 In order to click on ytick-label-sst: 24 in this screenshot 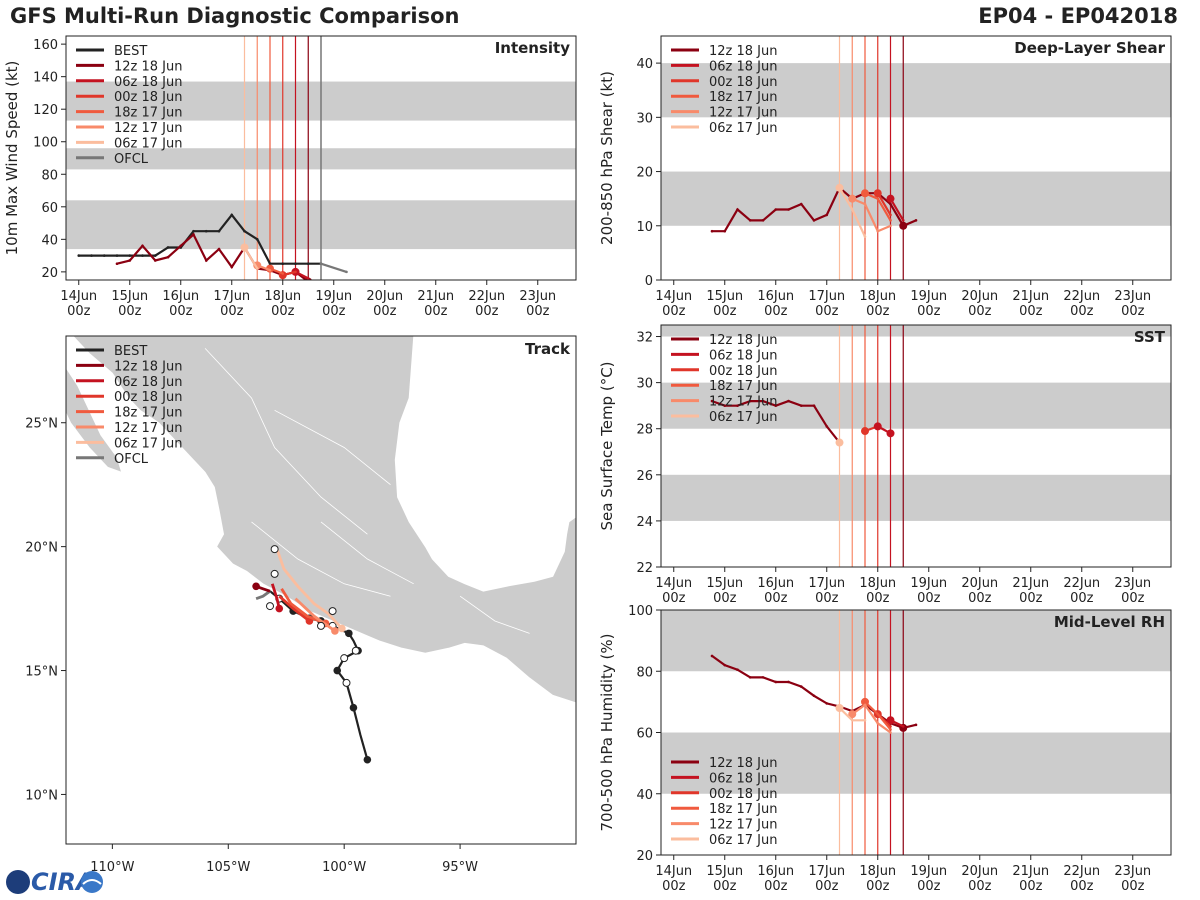, I will do `click(644, 522)`.